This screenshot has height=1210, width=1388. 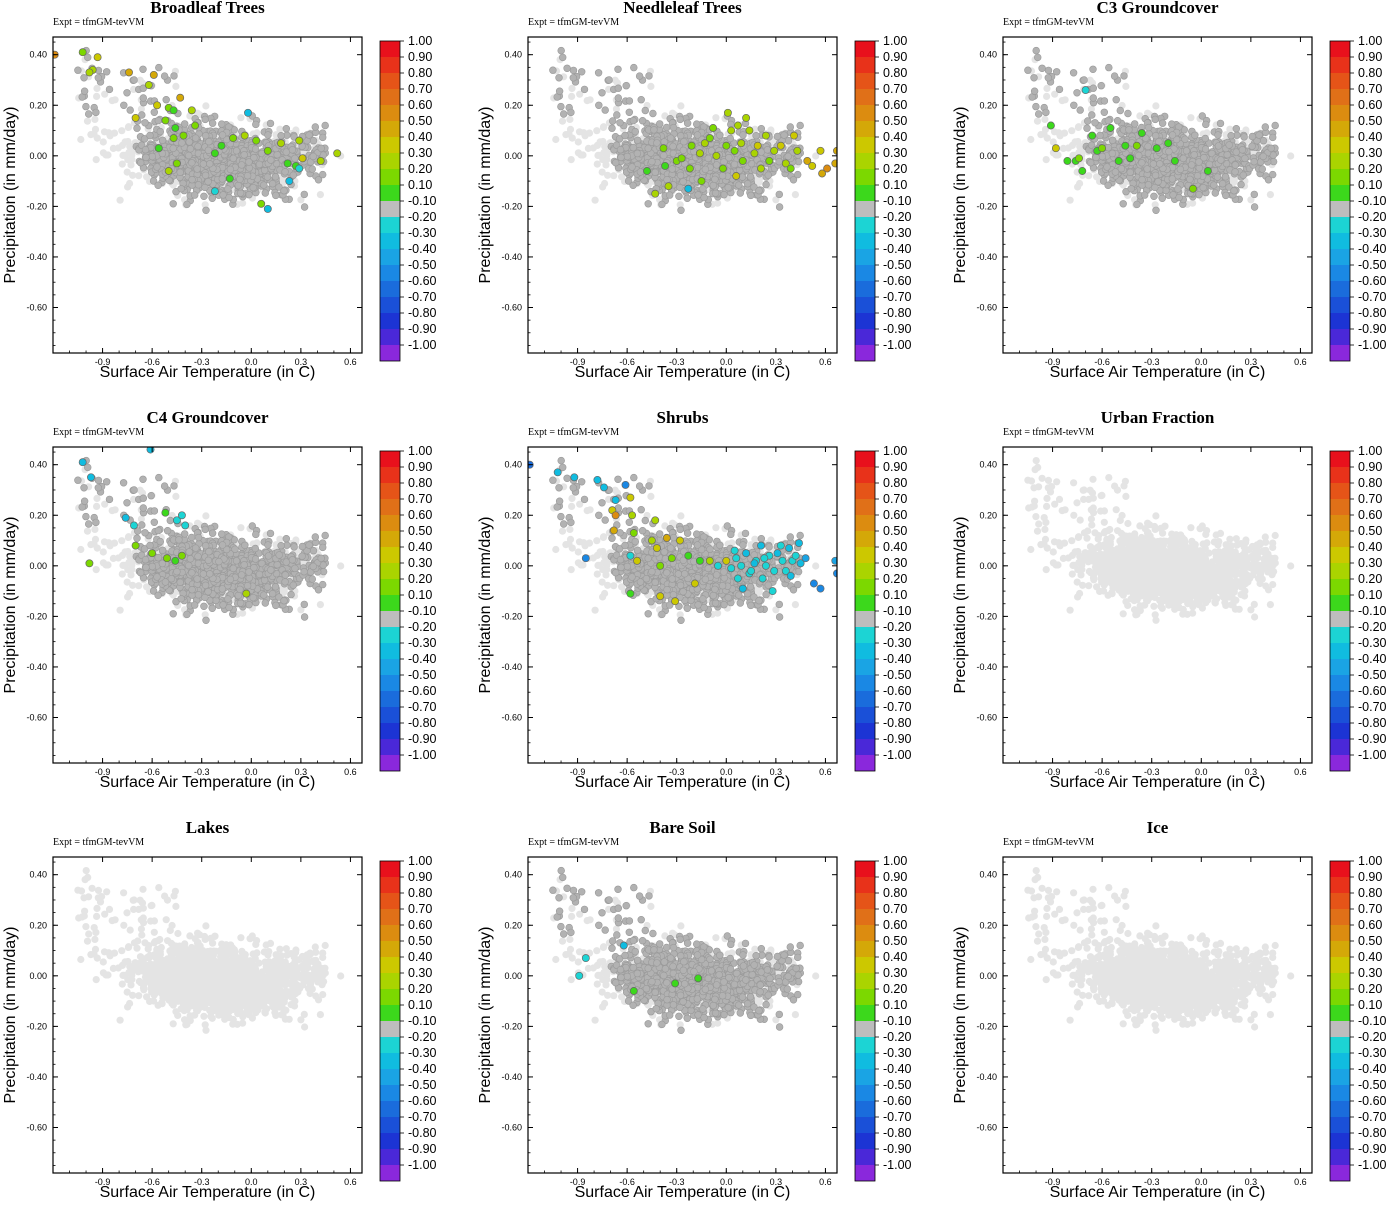 What do you see at coordinates (422, 281) in the screenshot?
I see `colorbar-label: -0.60` at bounding box center [422, 281].